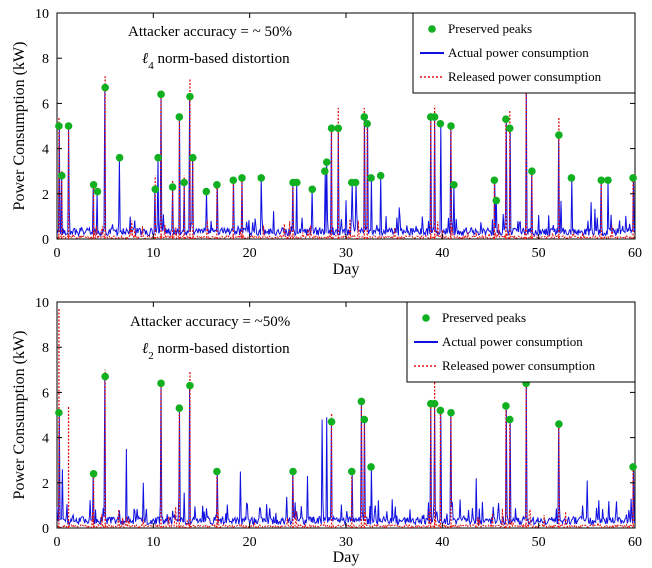 This screenshot has height=568, width=652. What do you see at coordinates (151, 66) in the screenshot?
I see `norm-subscript: 4` at bounding box center [151, 66].